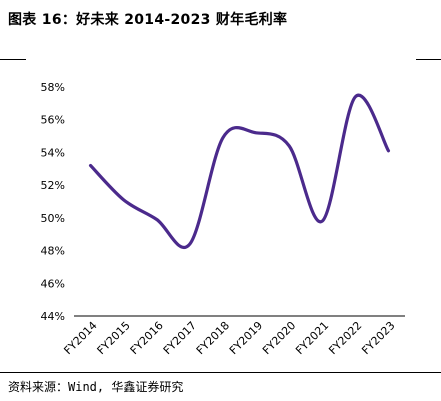 Image resolution: width=441 pixels, height=401 pixels. Describe the element at coordinates (13, 59) in the screenshot. I see `title-rule-left` at that location.